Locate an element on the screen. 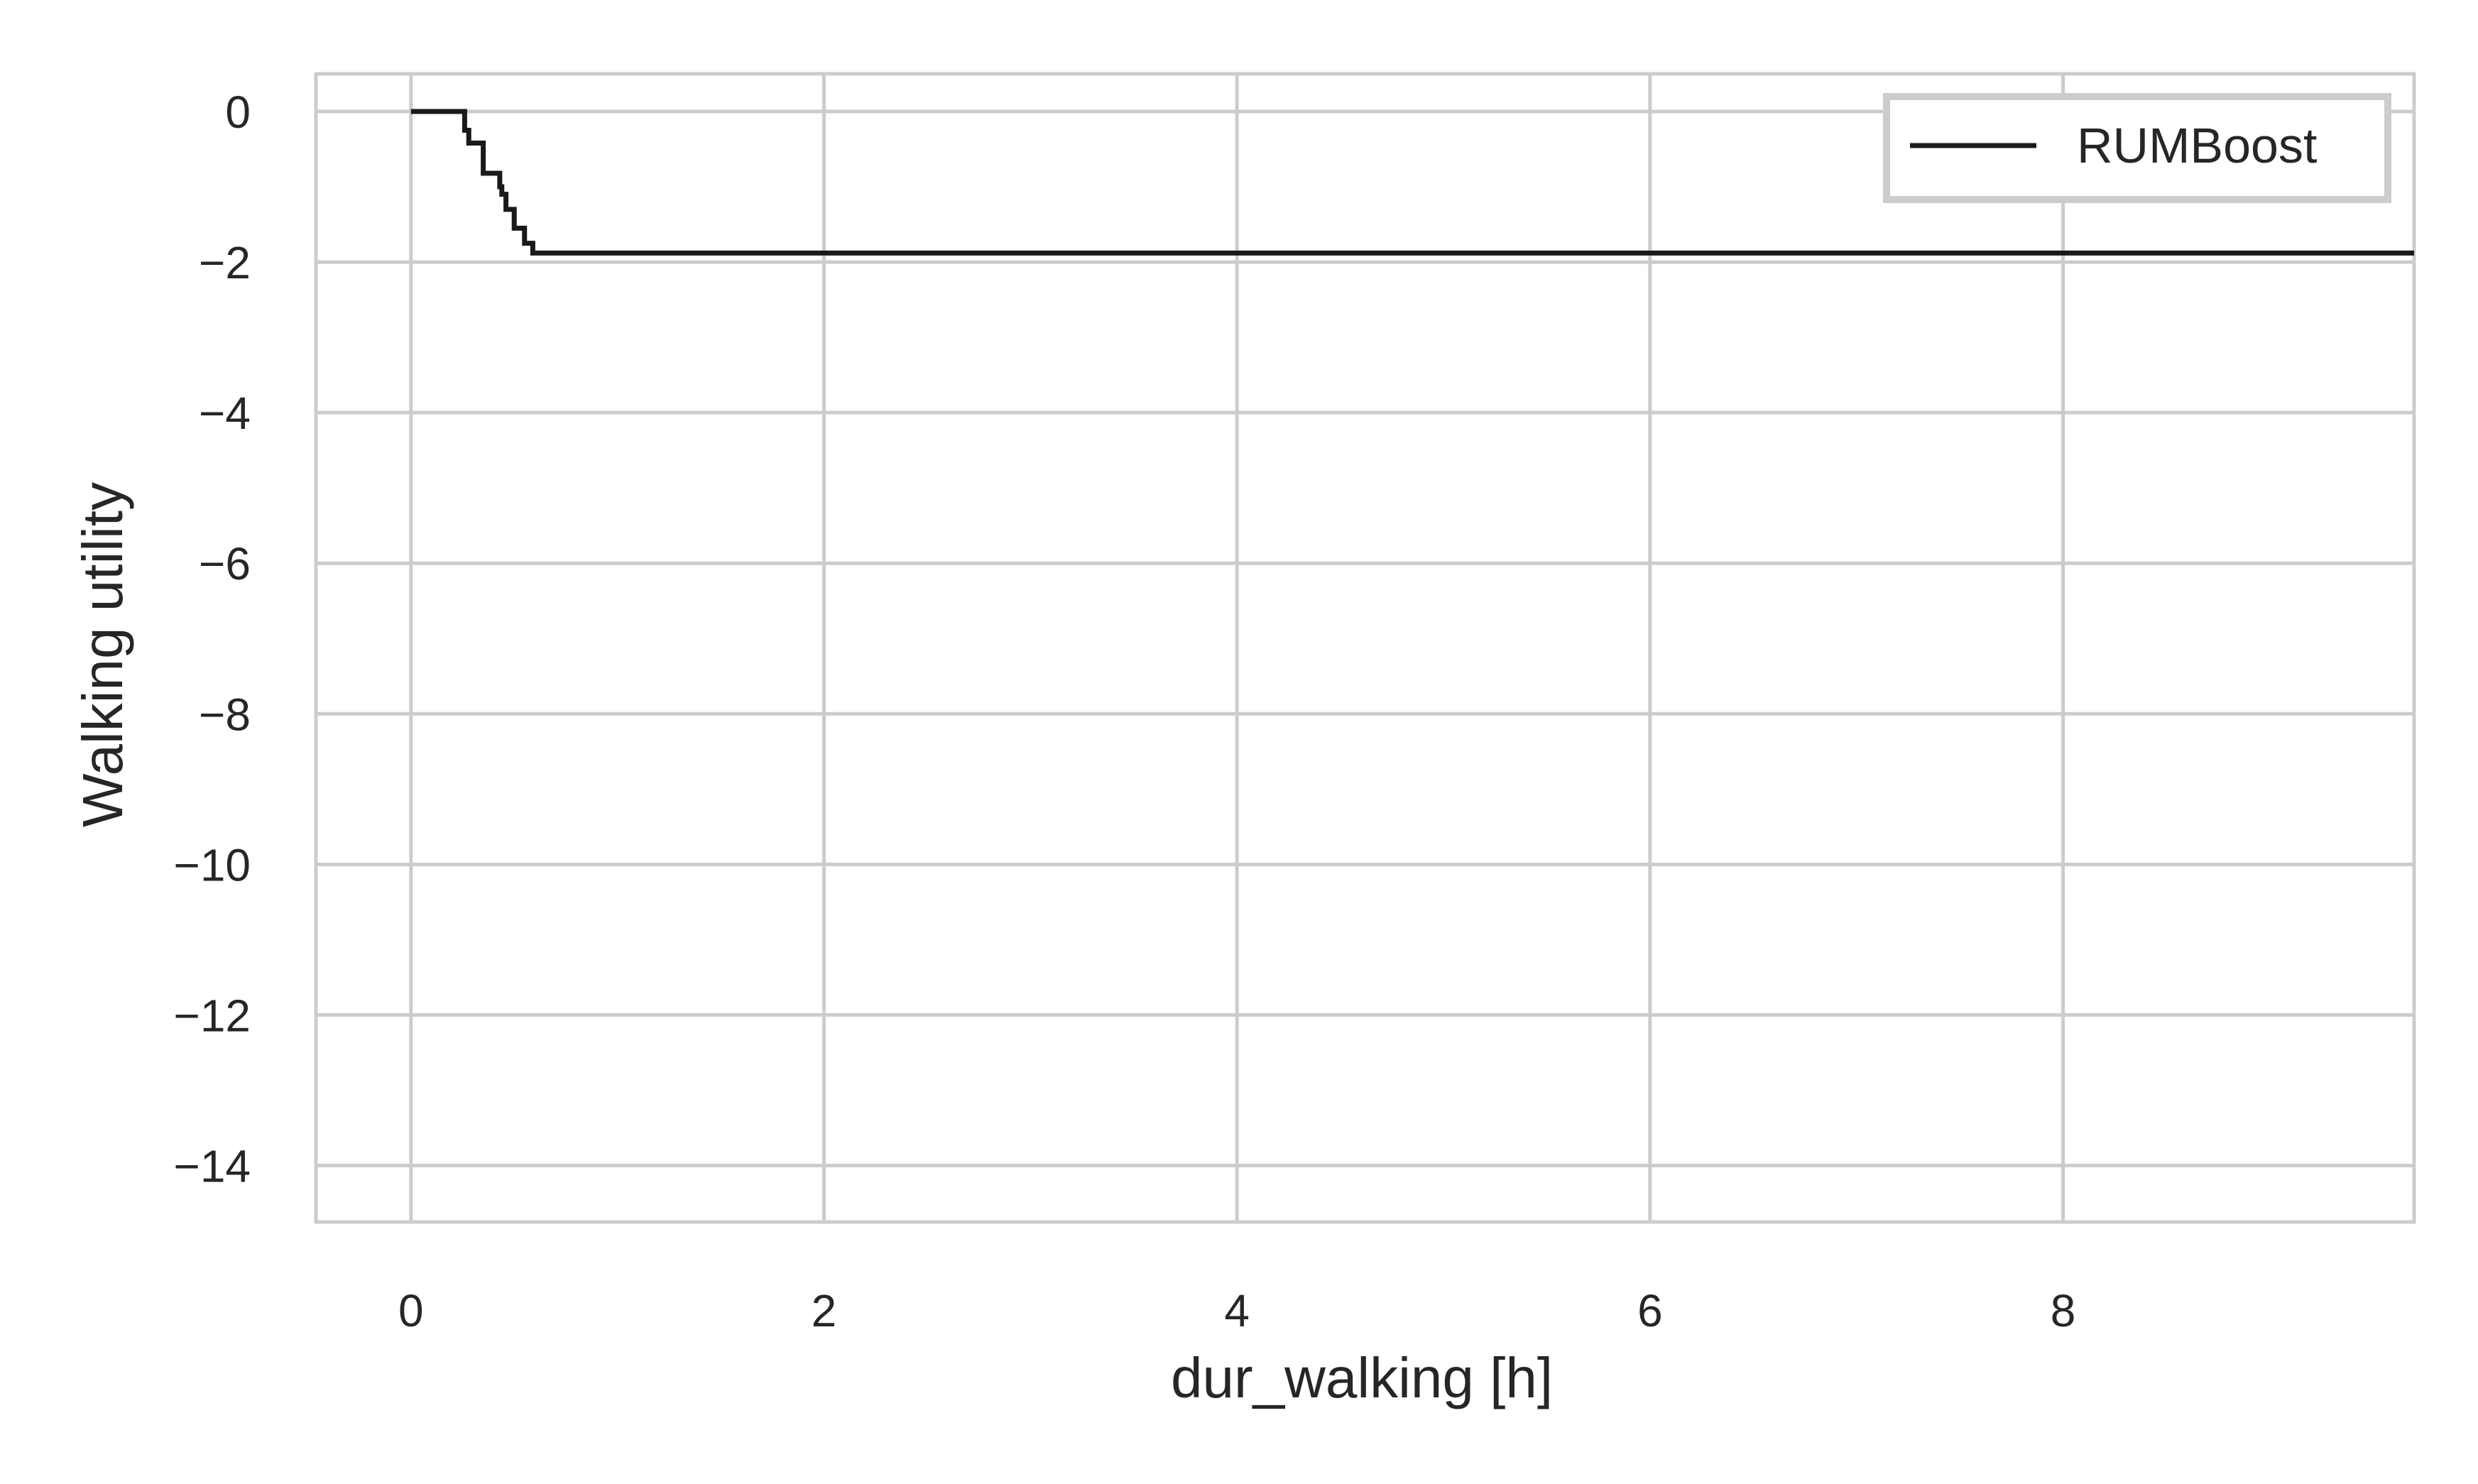 Image resolution: width=2478 pixels, height=1484 pixels. series-lines is located at coordinates (1412, 182).